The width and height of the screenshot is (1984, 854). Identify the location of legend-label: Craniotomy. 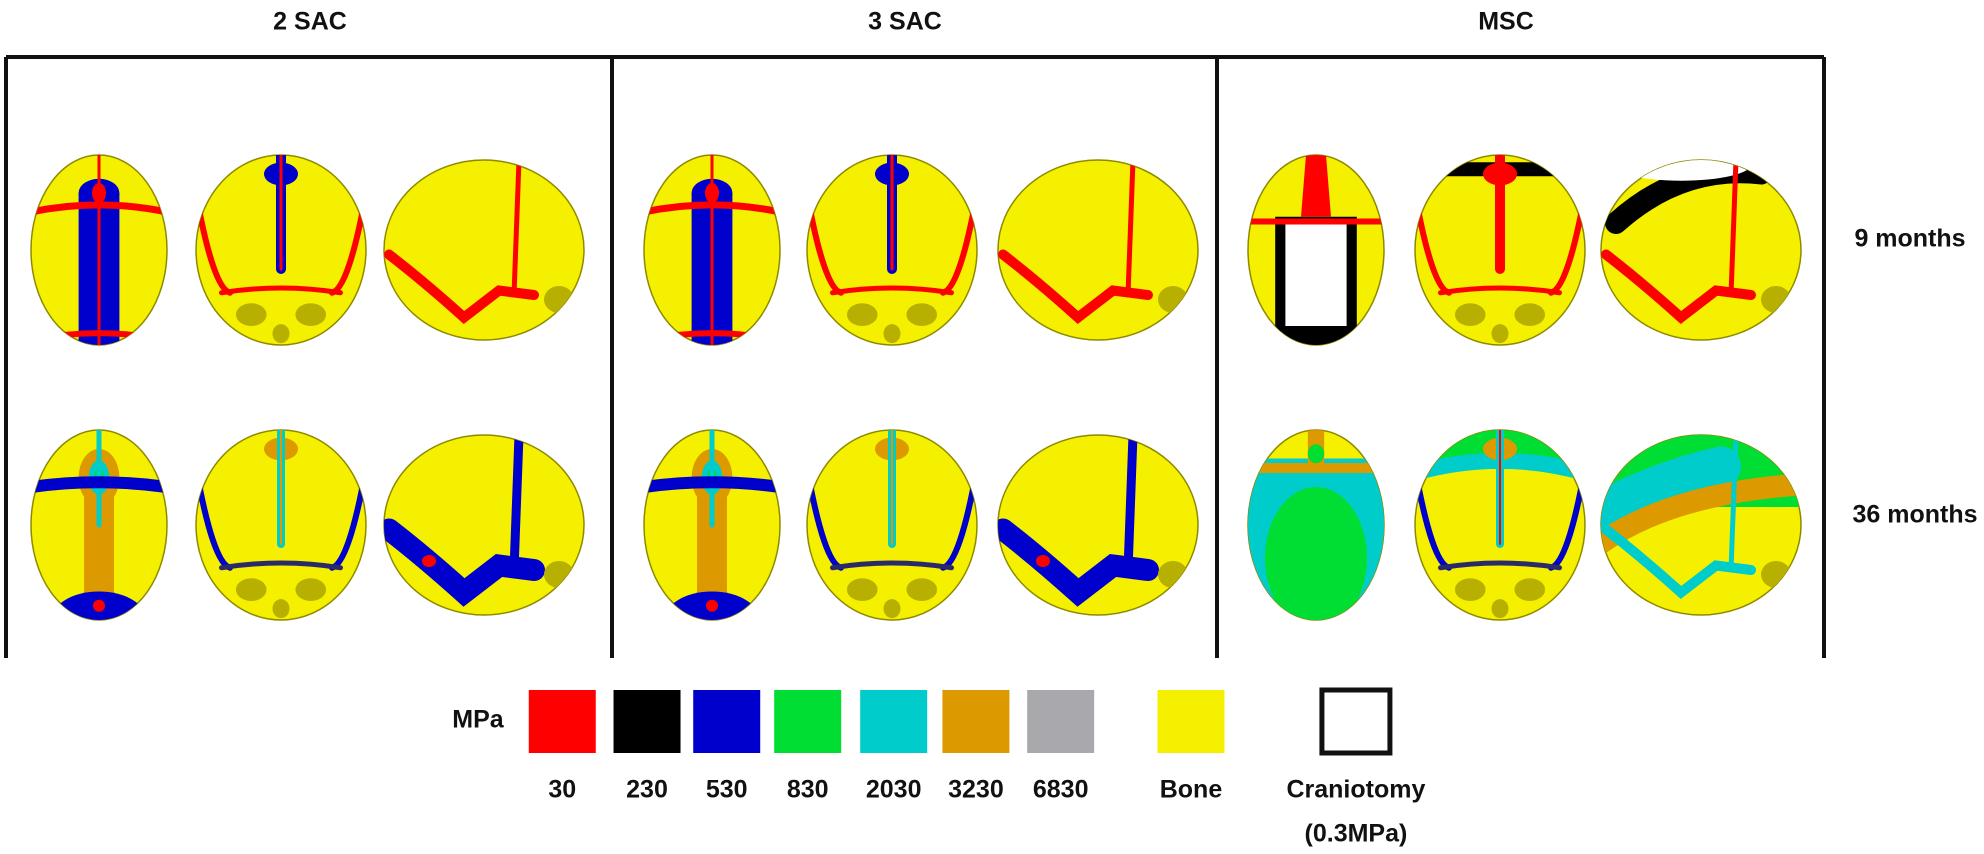
(1355, 790).